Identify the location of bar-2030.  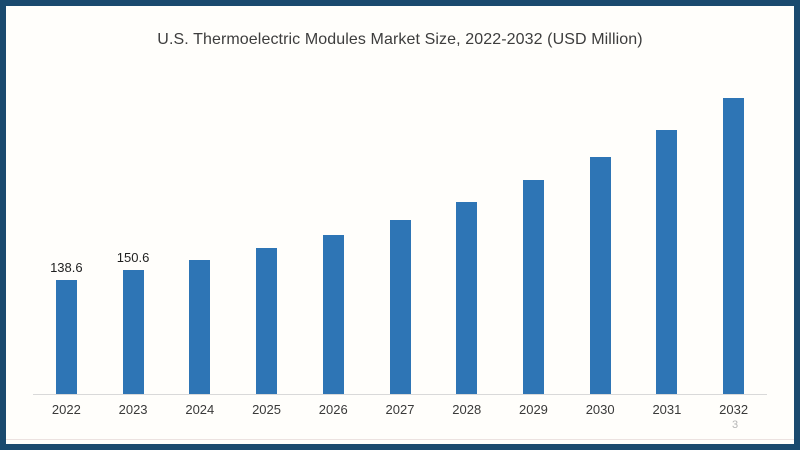
(600, 275).